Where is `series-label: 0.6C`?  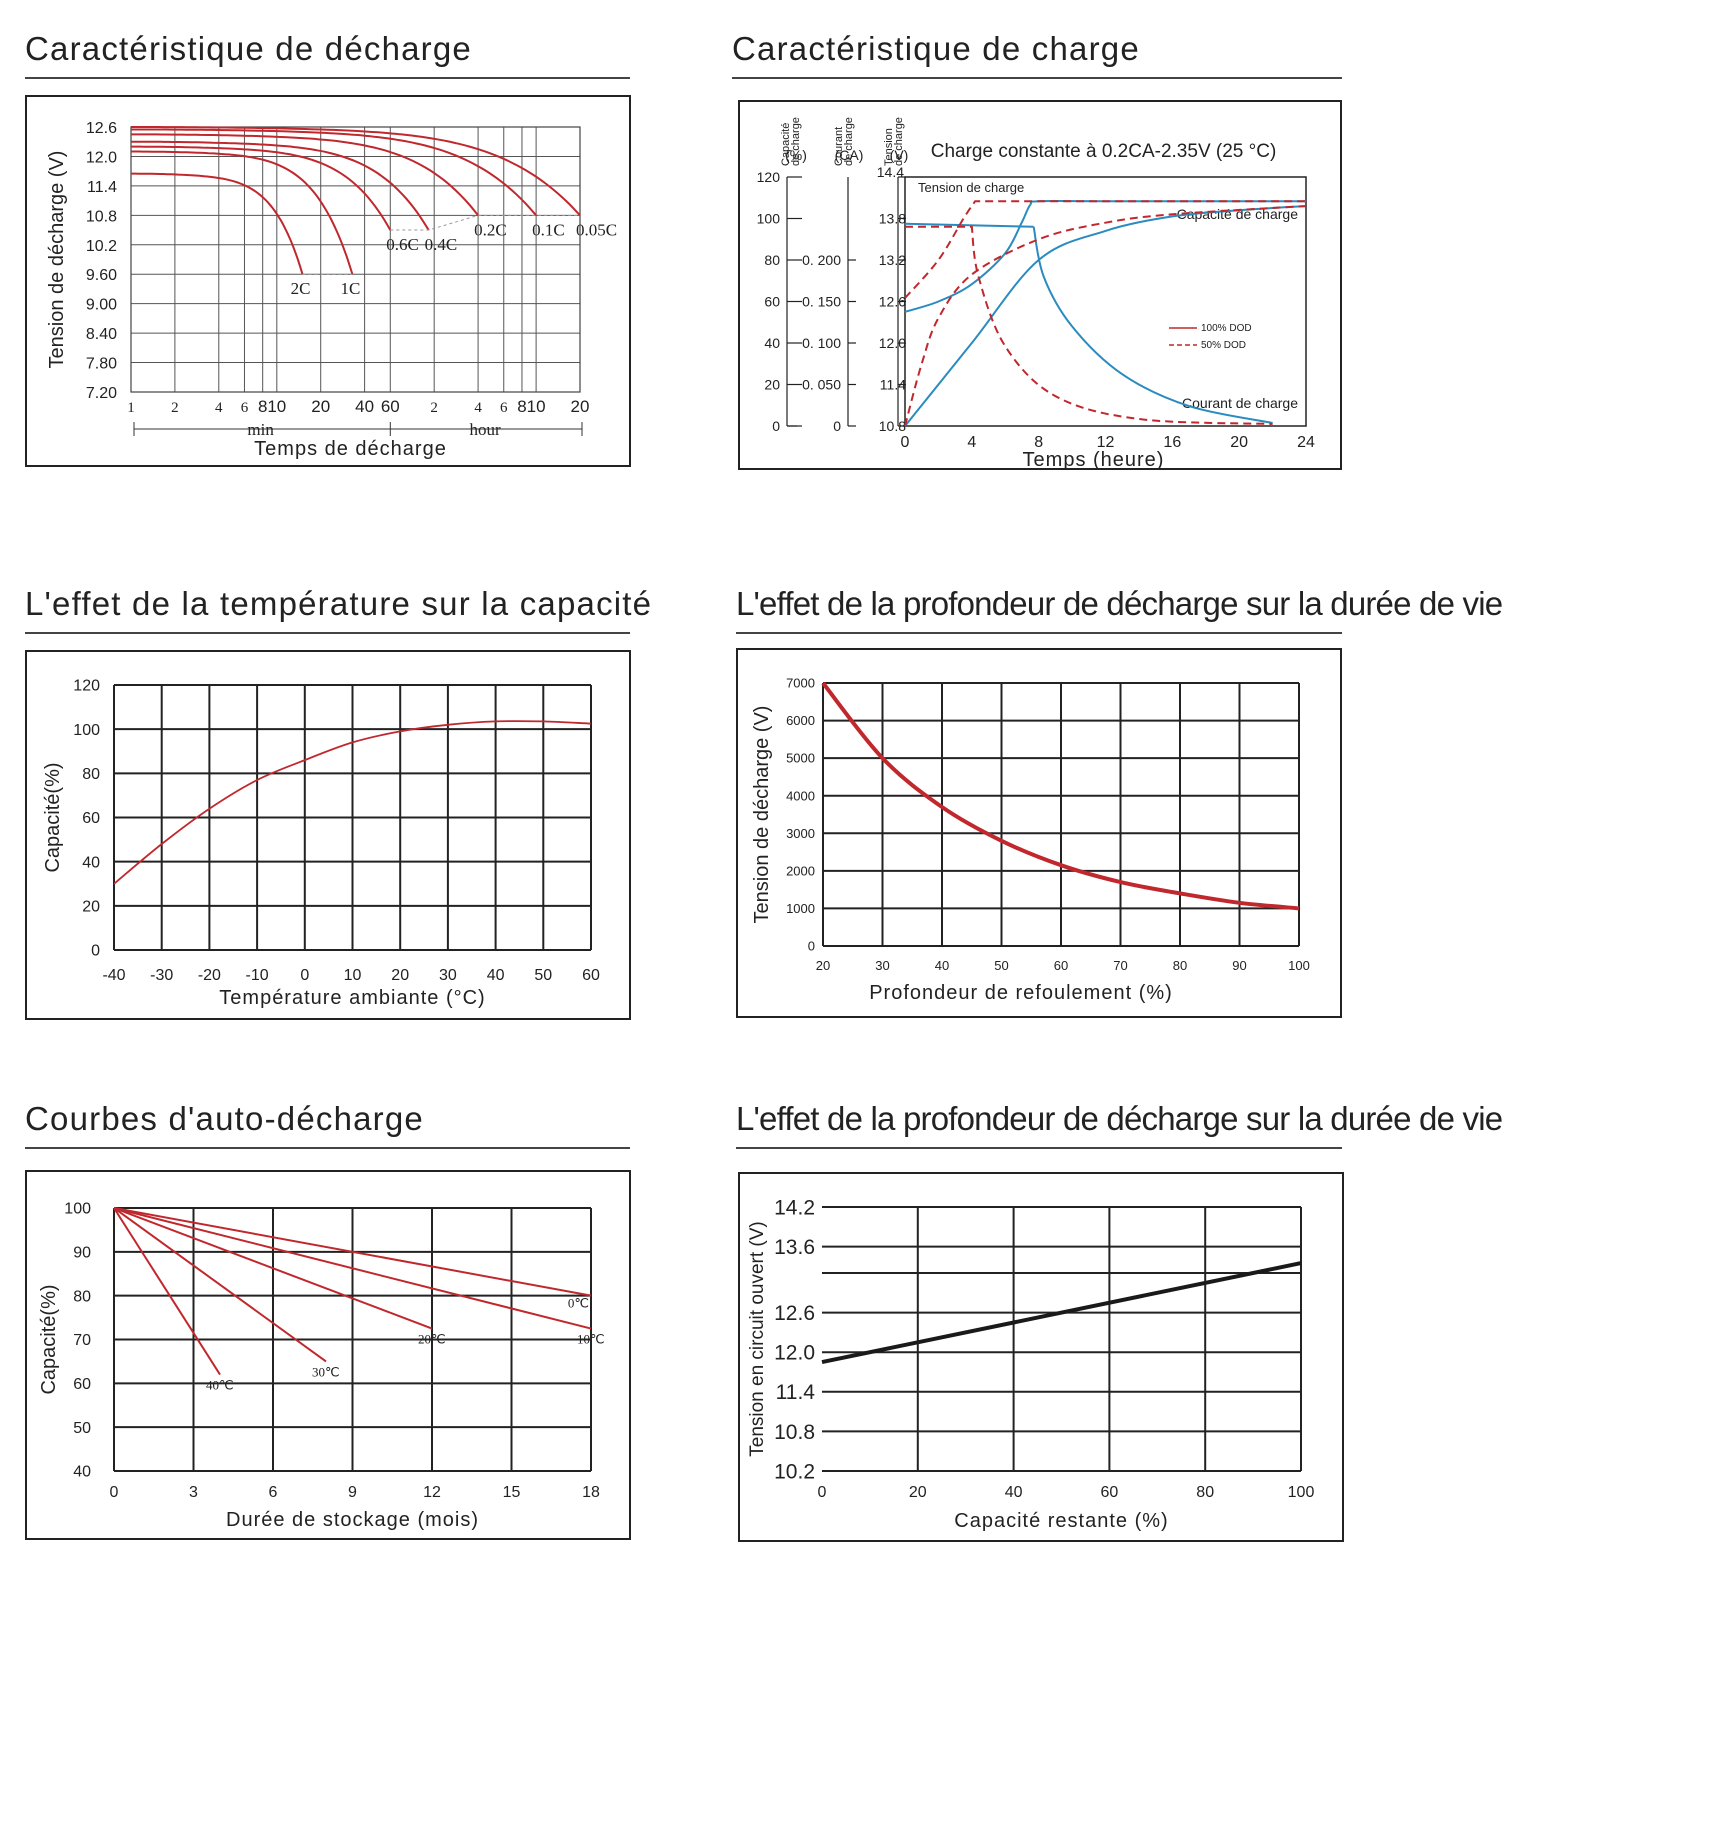
series-label: 0.6C is located at coordinates (402, 244).